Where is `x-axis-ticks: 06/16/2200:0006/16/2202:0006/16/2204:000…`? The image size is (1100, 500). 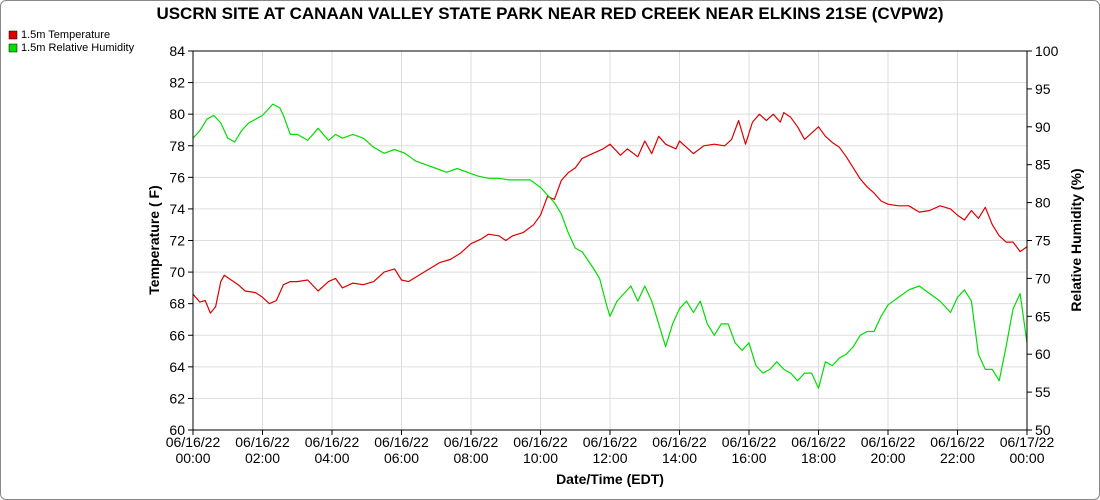
x-axis-ticks: 06/16/2200:0006/16/2202:0006/16/2204:000… is located at coordinates (610, 448).